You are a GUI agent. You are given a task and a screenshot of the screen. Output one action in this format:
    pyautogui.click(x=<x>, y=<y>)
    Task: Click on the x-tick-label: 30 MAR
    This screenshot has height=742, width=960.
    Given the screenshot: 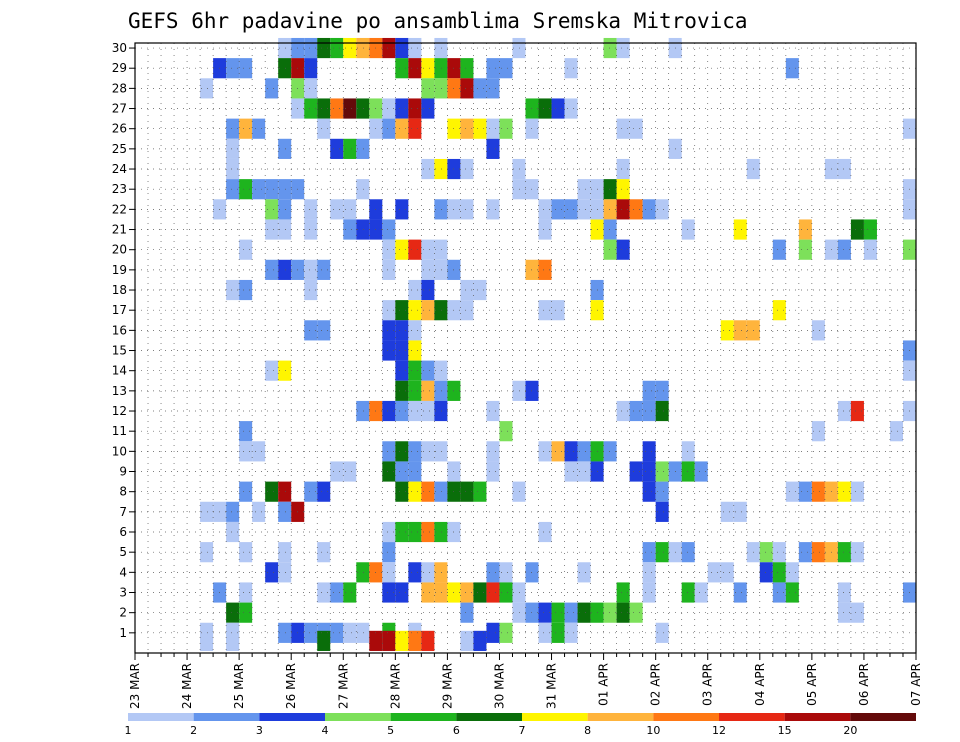 What is the action you would take?
    pyautogui.click(x=499, y=686)
    